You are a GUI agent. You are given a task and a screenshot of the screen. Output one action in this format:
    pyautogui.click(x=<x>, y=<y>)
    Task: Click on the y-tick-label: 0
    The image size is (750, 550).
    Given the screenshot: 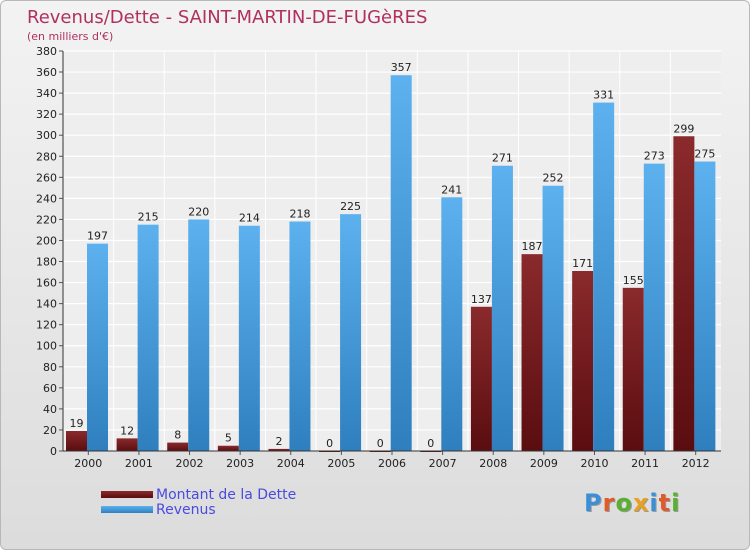 What is the action you would take?
    pyautogui.click(x=53, y=451)
    